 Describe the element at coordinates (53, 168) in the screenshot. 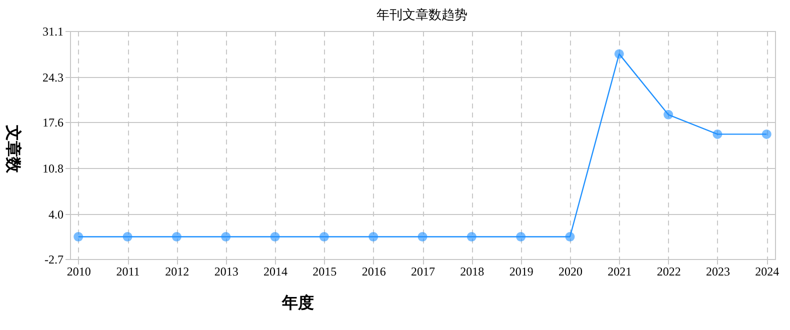

I see `y-tick-label: 10.8` at that location.